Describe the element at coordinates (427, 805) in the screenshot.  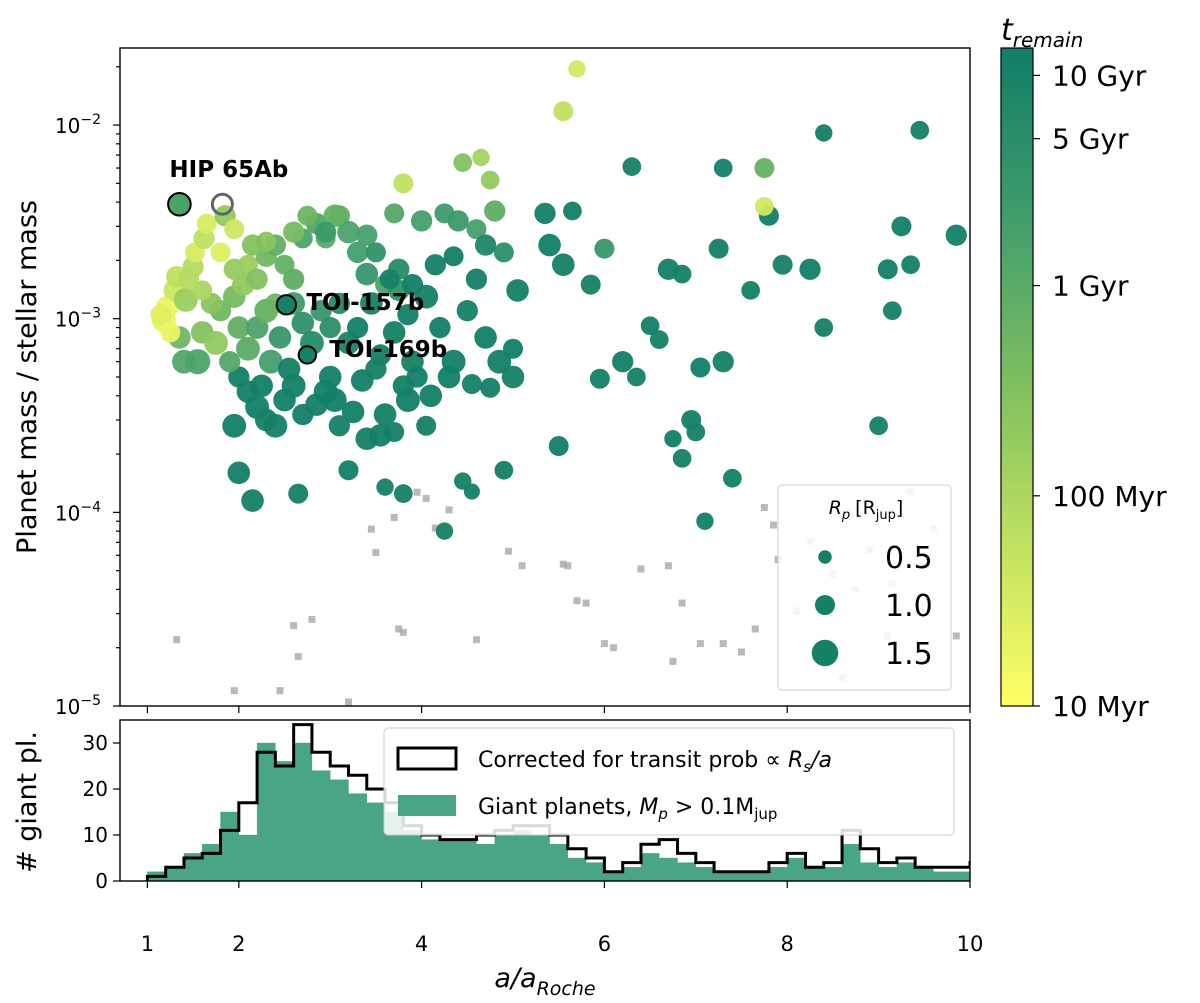
I see `legend-giant-swatch` at that location.